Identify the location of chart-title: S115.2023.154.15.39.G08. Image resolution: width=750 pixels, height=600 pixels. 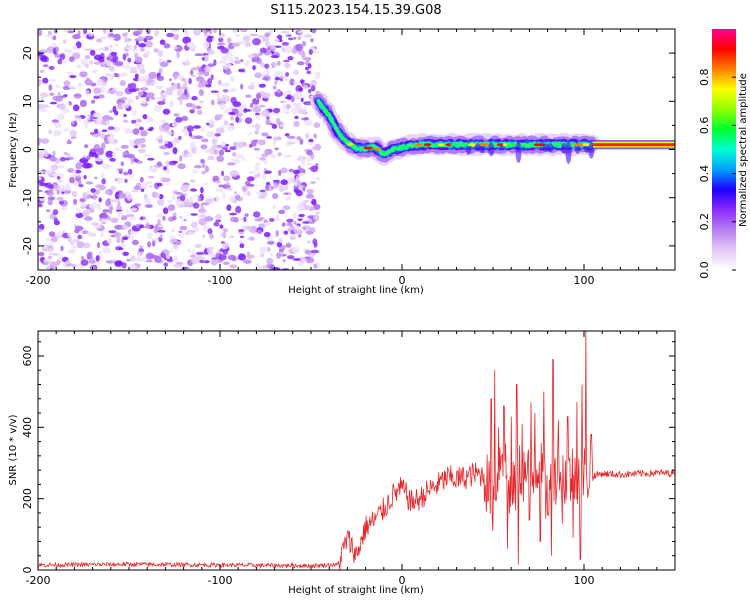
(355, 10).